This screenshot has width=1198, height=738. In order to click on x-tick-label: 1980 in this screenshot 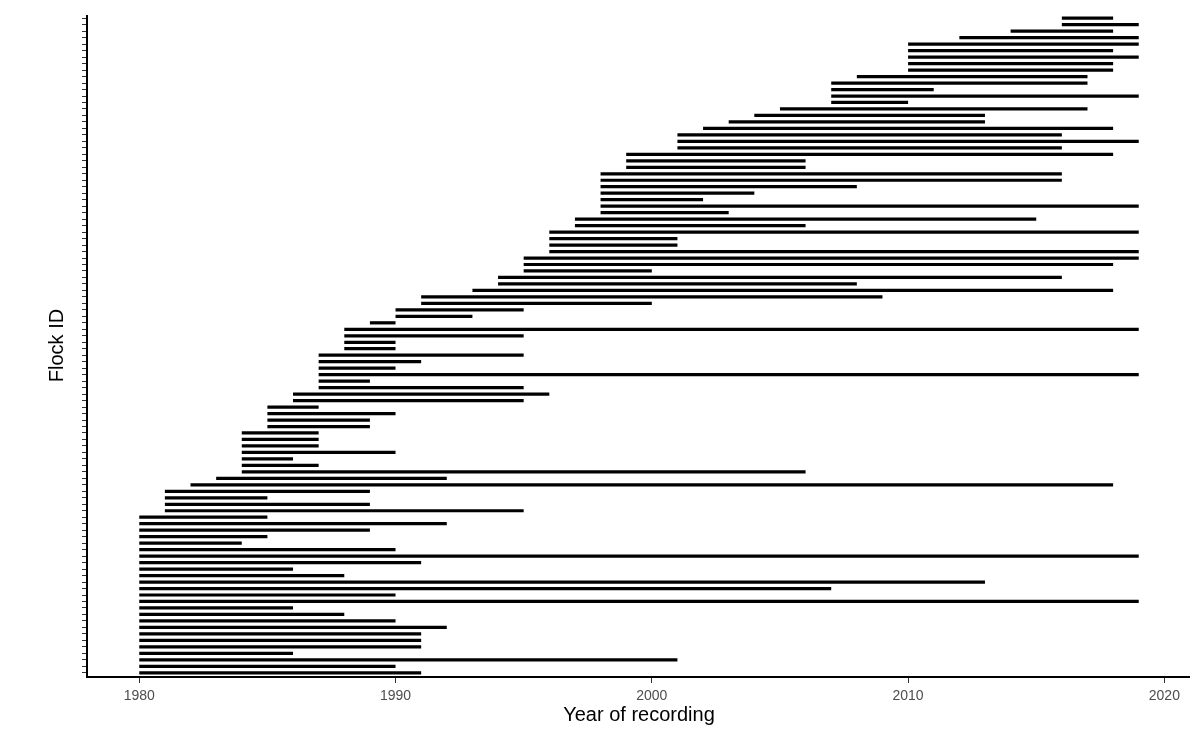, I will do `click(139, 694)`.